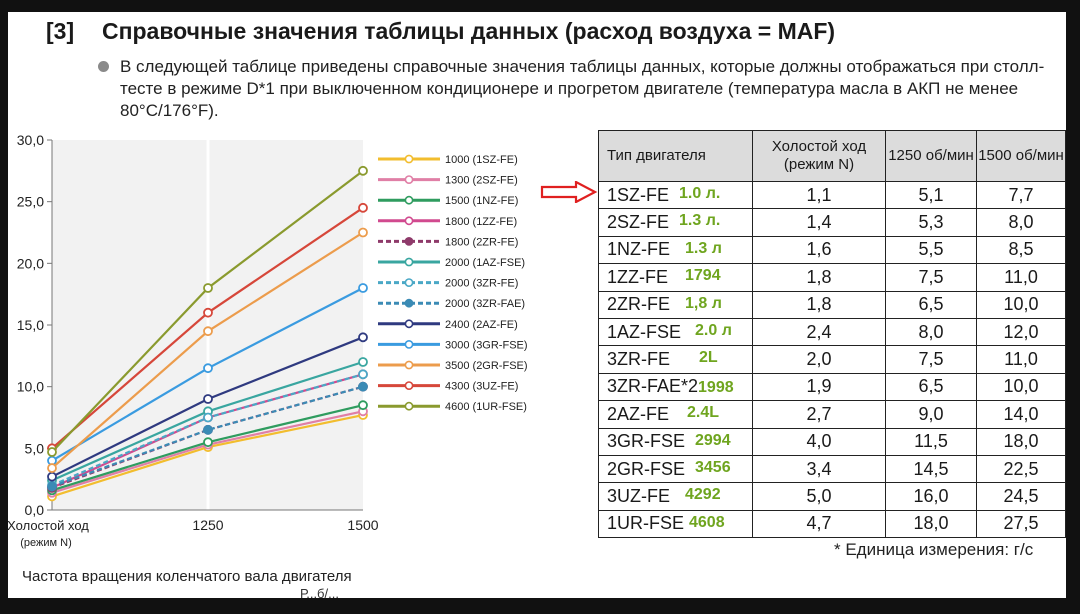 The width and height of the screenshot is (1080, 614). Describe the element at coordinates (931, 469) in the screenshot. I see `cell-1250: 14,5` at that location.